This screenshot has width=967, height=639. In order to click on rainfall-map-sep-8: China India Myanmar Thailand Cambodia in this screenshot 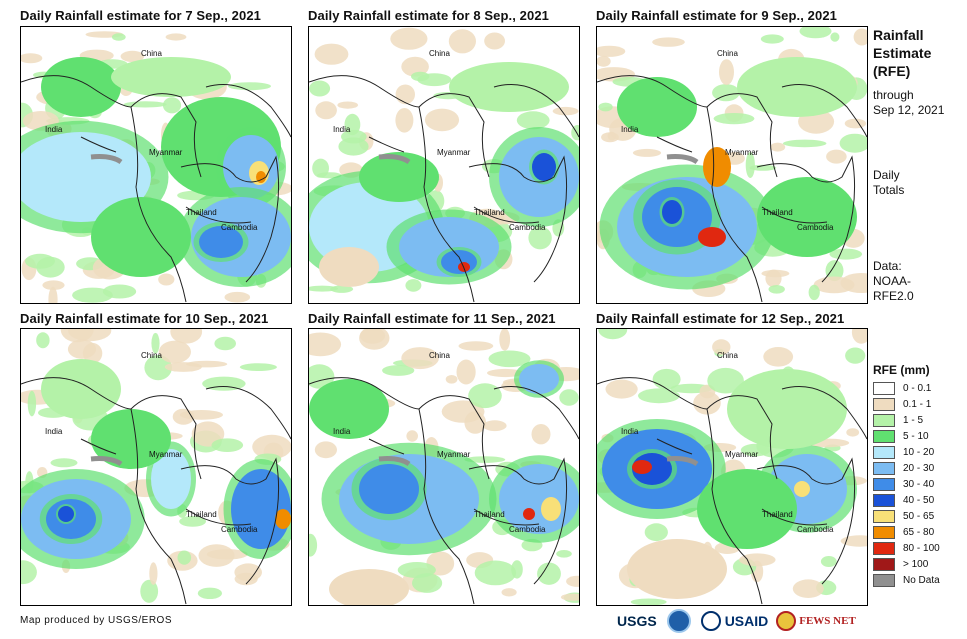, I will do `click(444, 165)`.